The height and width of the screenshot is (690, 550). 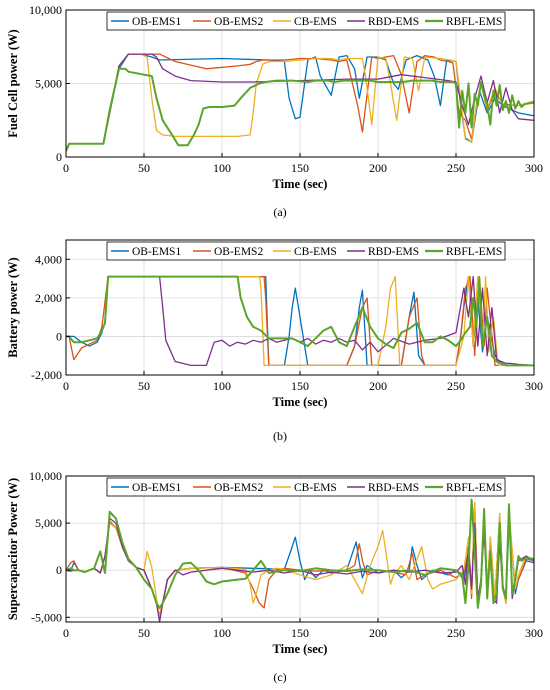 What do you see at coordinates (46, 617) in the screenshot?
I see `y-tick-label: -5,000` at bounding box center [46, 617].